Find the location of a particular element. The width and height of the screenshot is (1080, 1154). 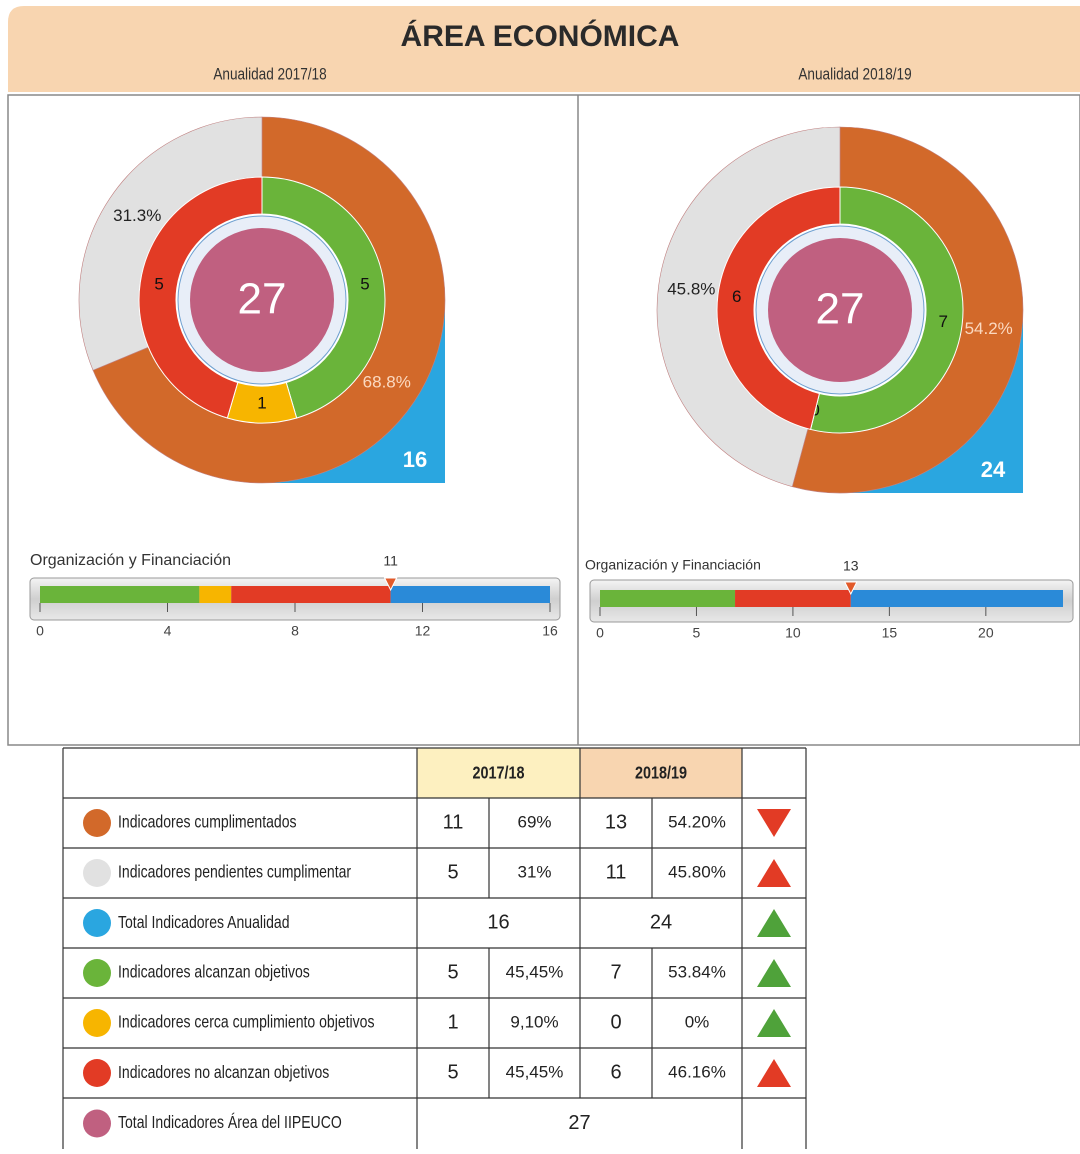

year-total-label: 24 is located at coordinates (993, 469).